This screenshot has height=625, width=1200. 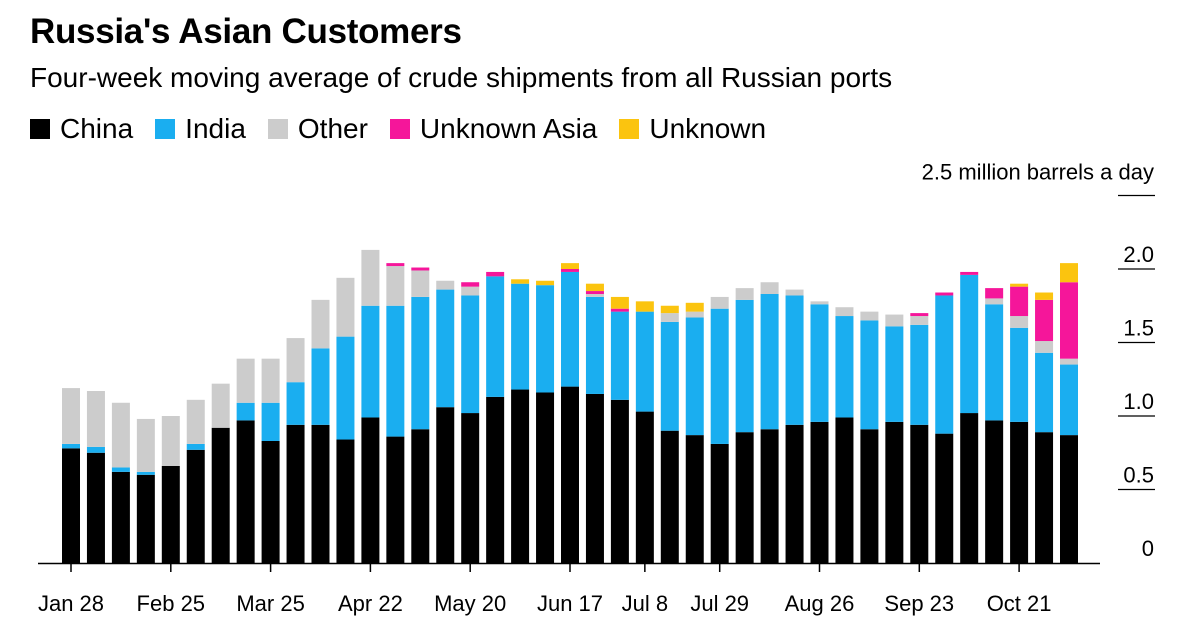 What do you see at coordinates (165, 129) in the screenshot?
I see `legend-swatch-india` at bounding box center [165, 129].